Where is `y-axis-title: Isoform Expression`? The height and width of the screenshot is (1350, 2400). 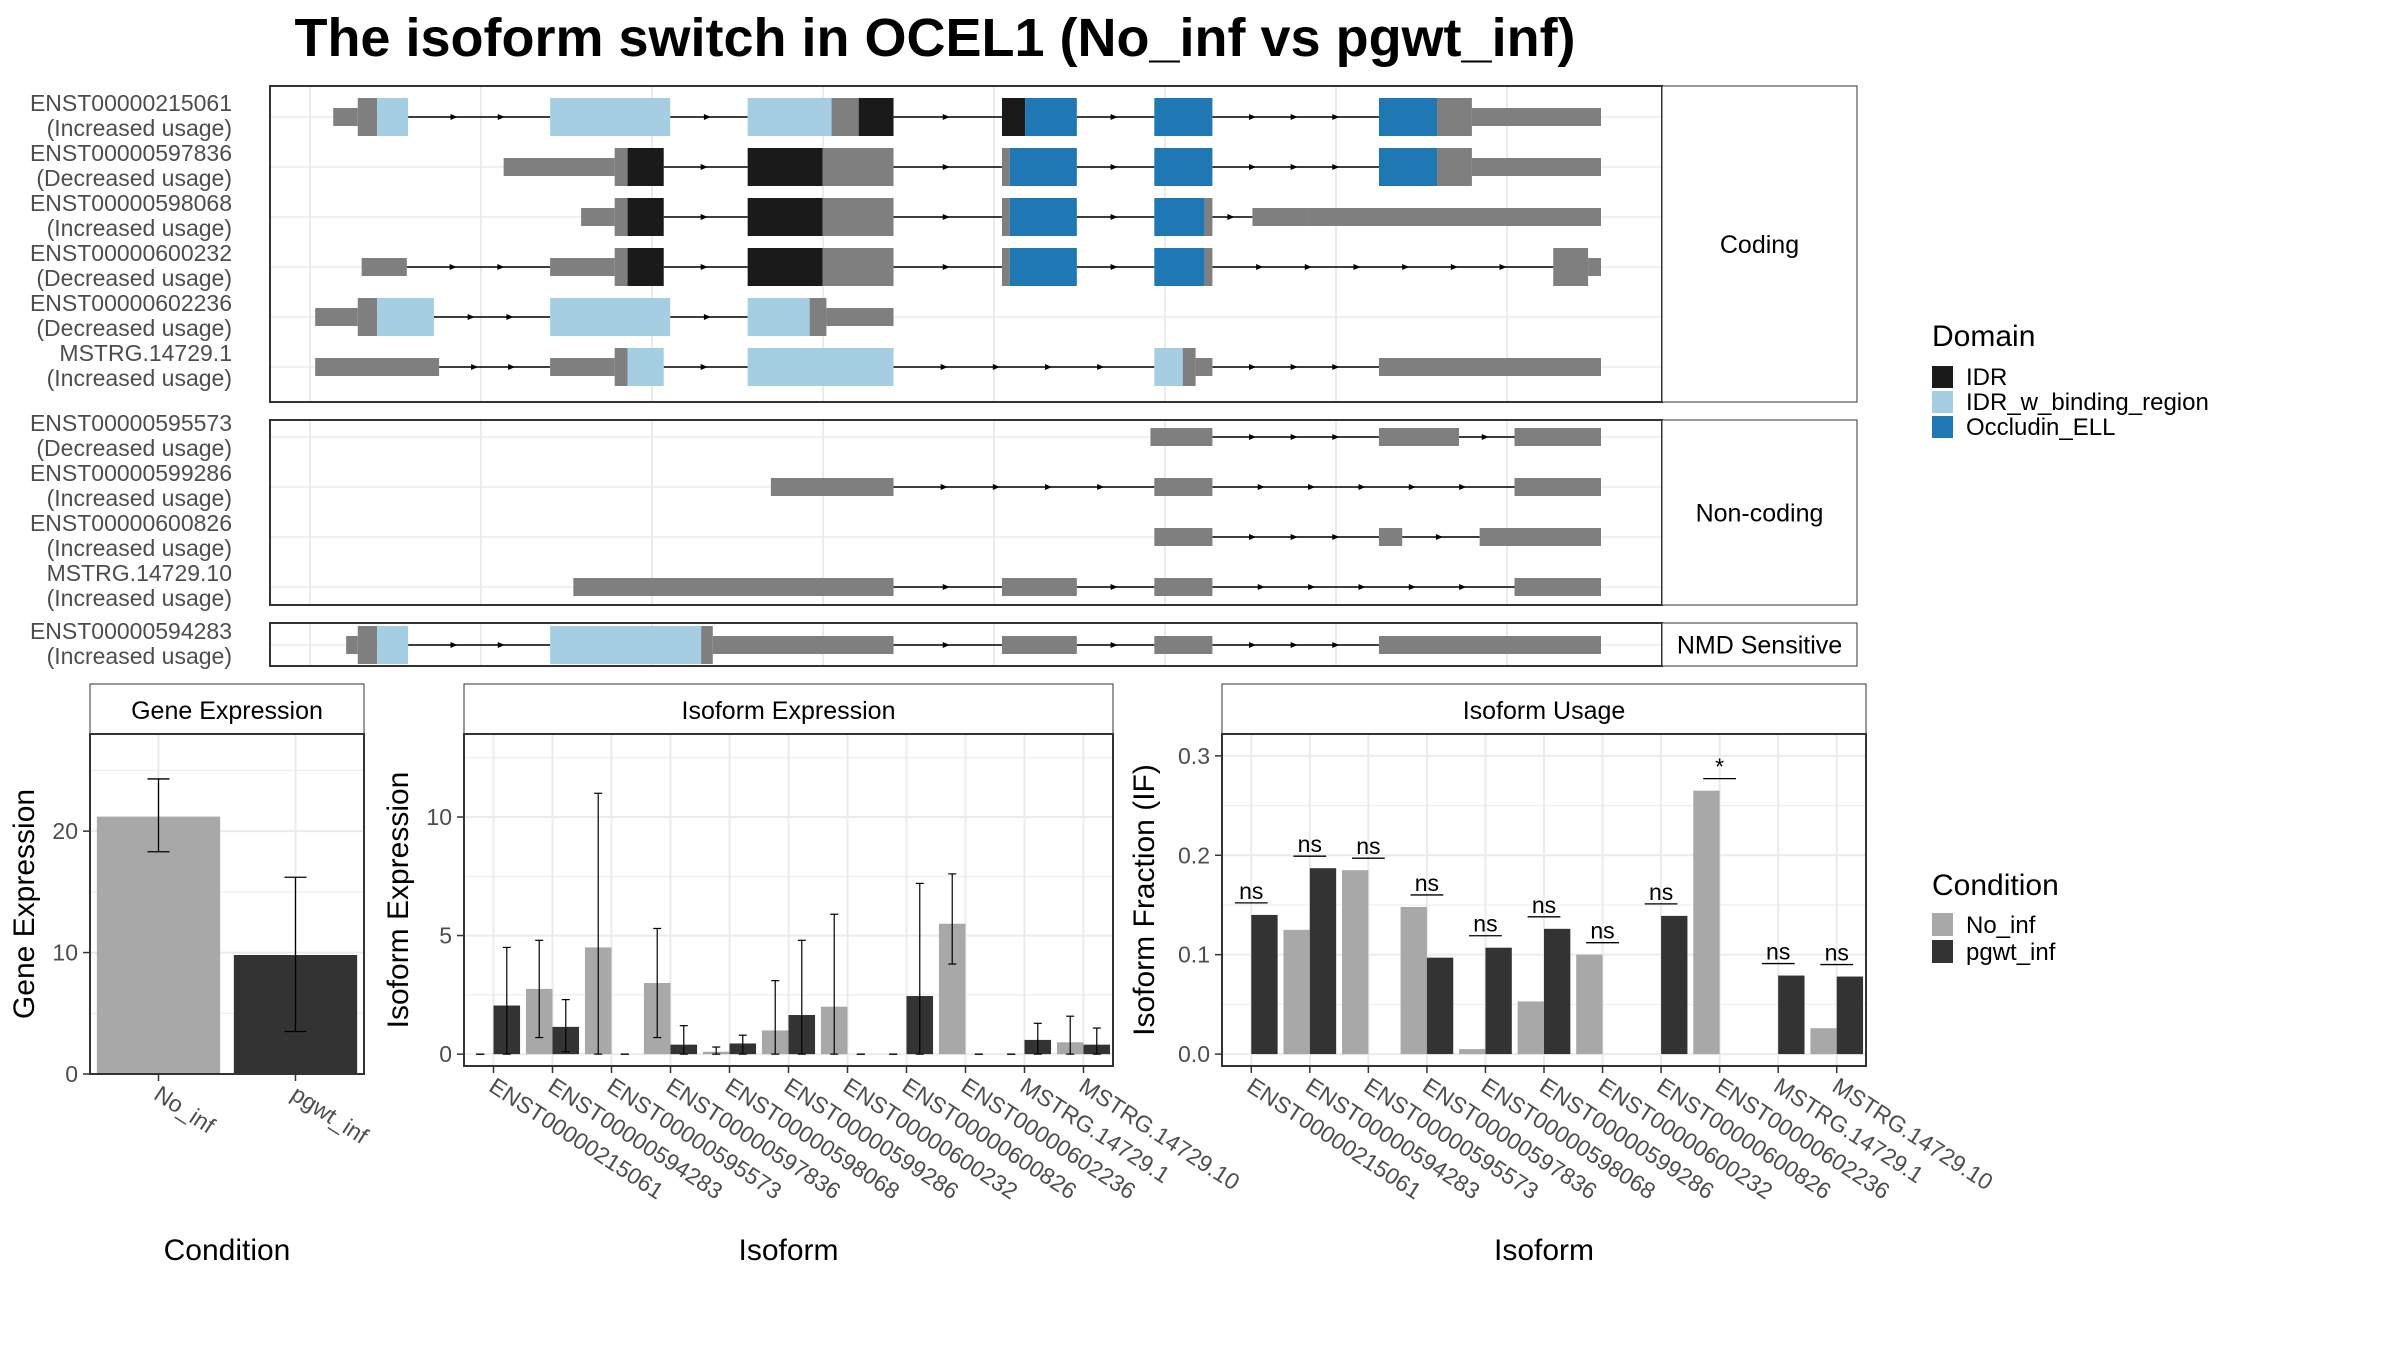
y-axis-title: Isoform Expression is located at coordinates (398, 900).